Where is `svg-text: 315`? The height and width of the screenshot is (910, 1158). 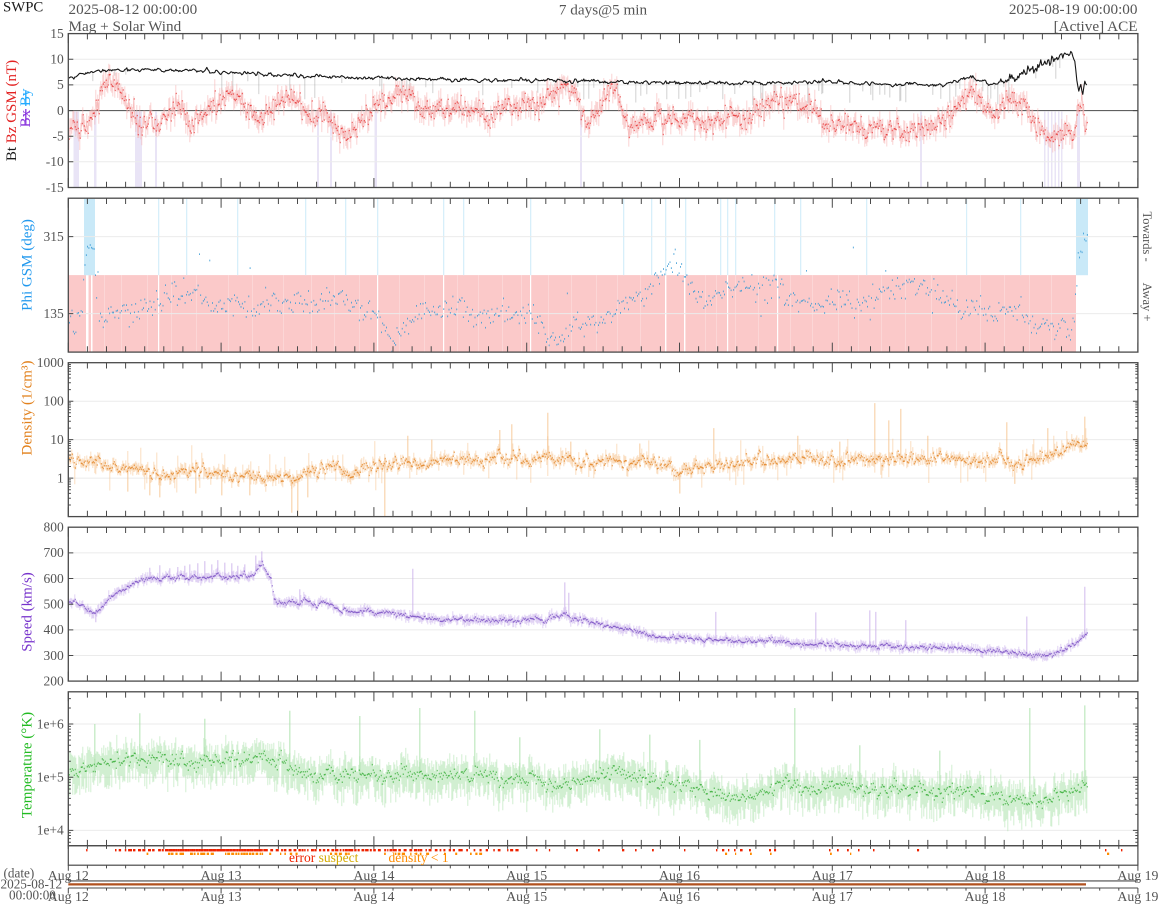 svg-text: 315 is located at coordinates (54, 236).